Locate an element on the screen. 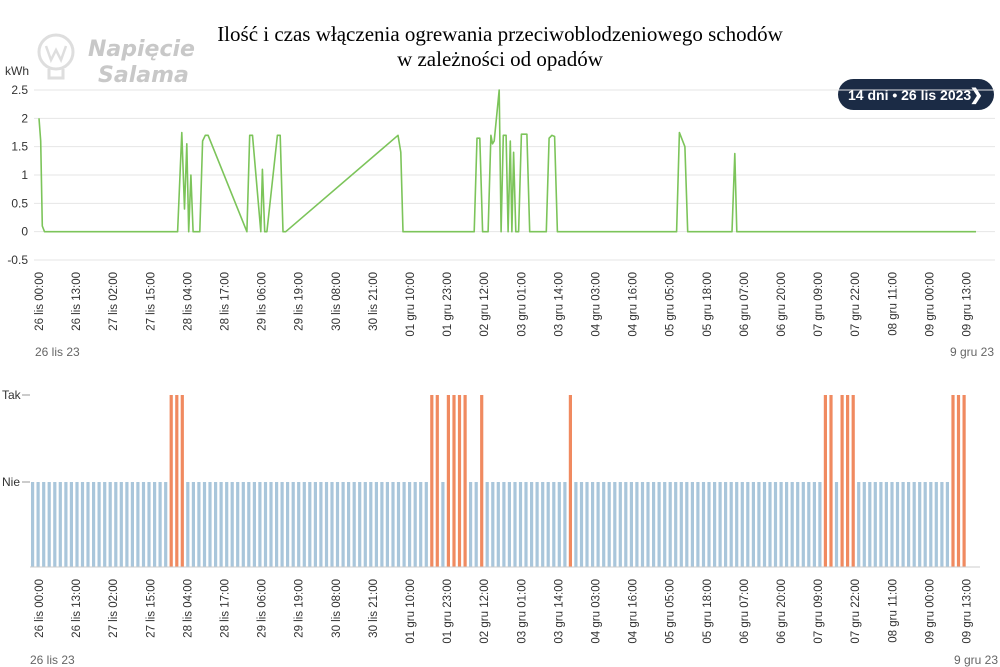 The height and width of the screenshot is (667, 1000). x-tick-label: 28 lis 04:00 is located at coordinates (188, 301).